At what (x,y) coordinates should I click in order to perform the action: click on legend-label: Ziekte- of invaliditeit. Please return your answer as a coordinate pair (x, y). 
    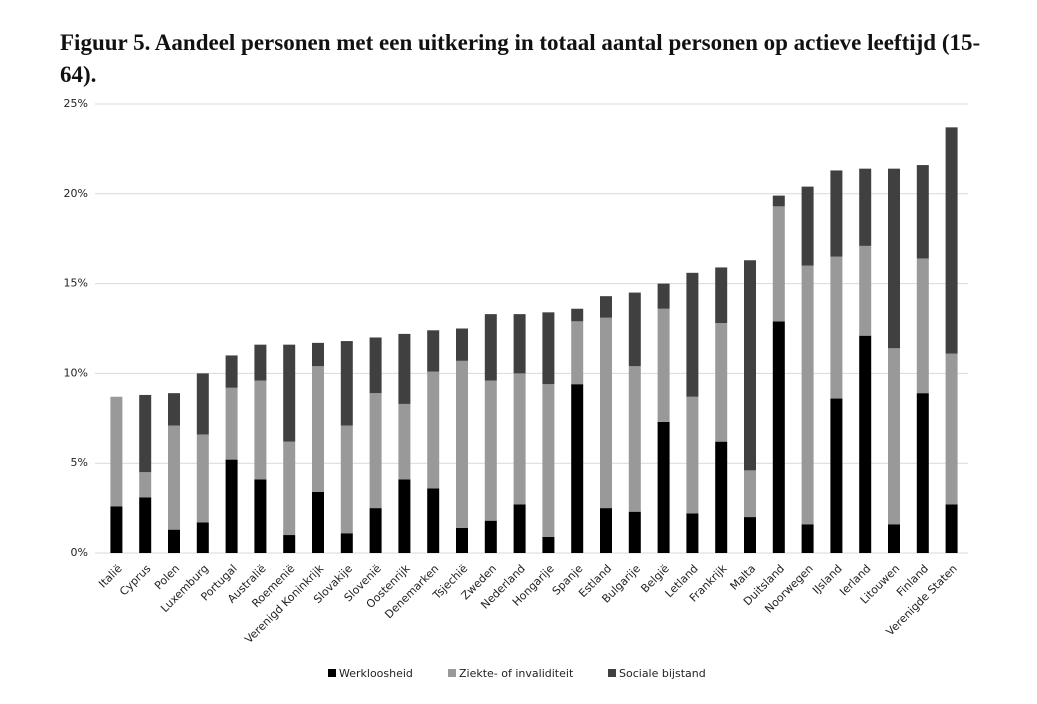
    Looking at the image, I should click on (516, 673).